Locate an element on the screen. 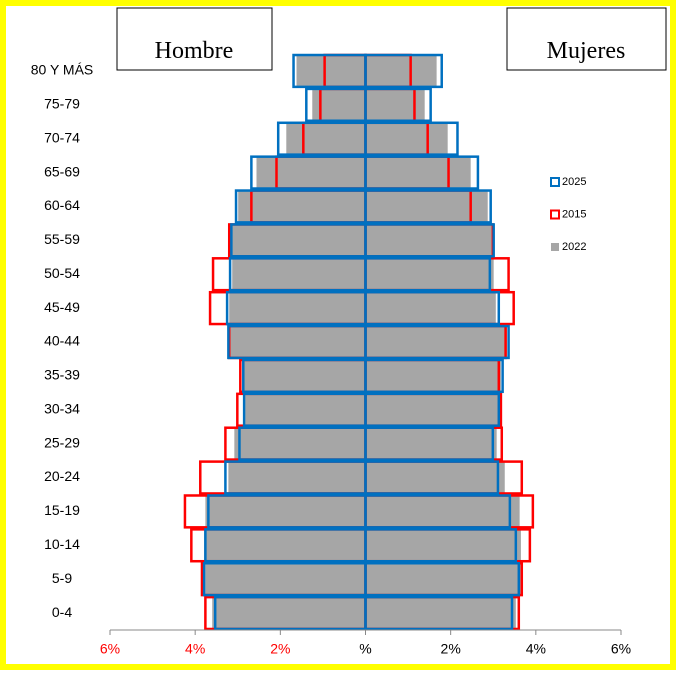  y-tick-label: 35-39 is located at coordinates (62, 375).